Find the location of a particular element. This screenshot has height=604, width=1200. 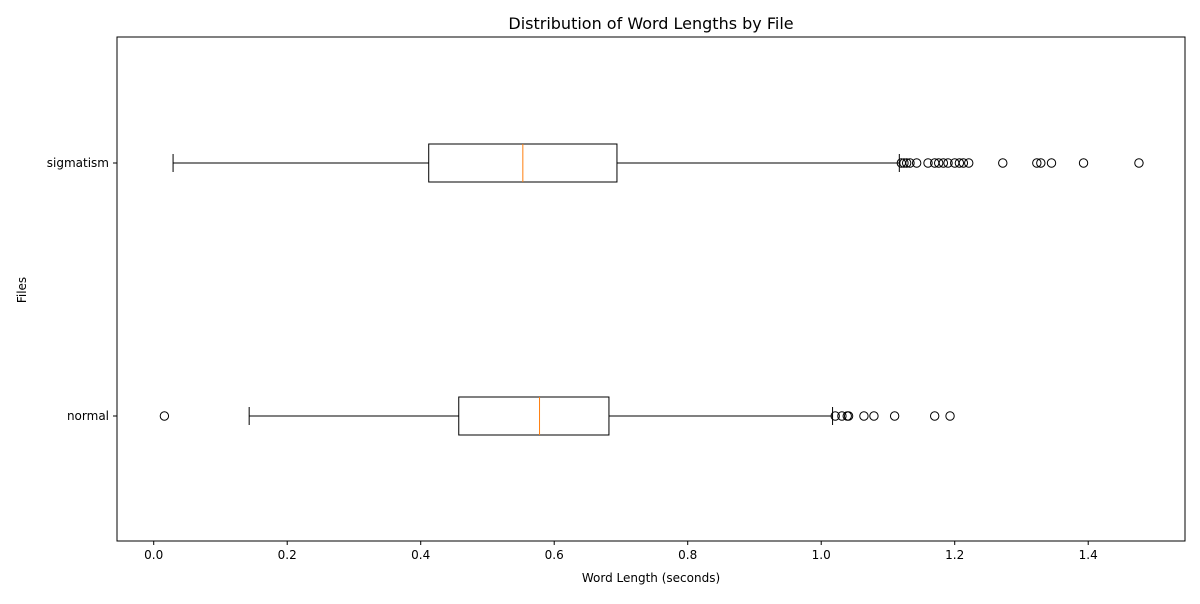

x-tick-label: 1.4 is located at coordinates (1088, 555).